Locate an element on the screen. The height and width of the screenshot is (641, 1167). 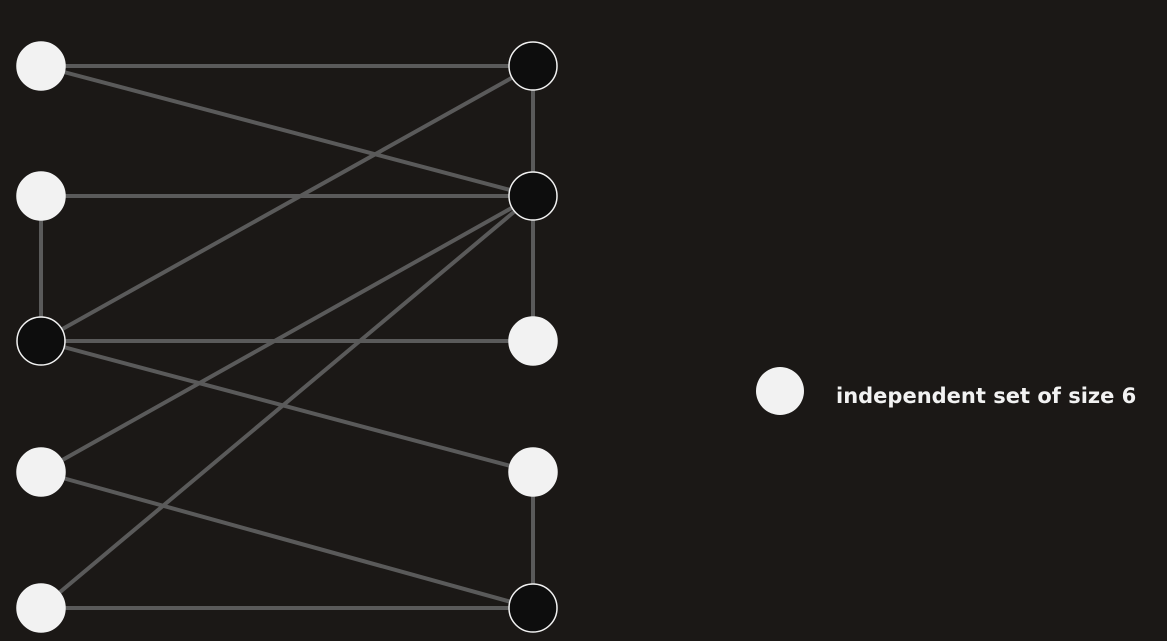
legend-marker is located at coordinates (780, 391).